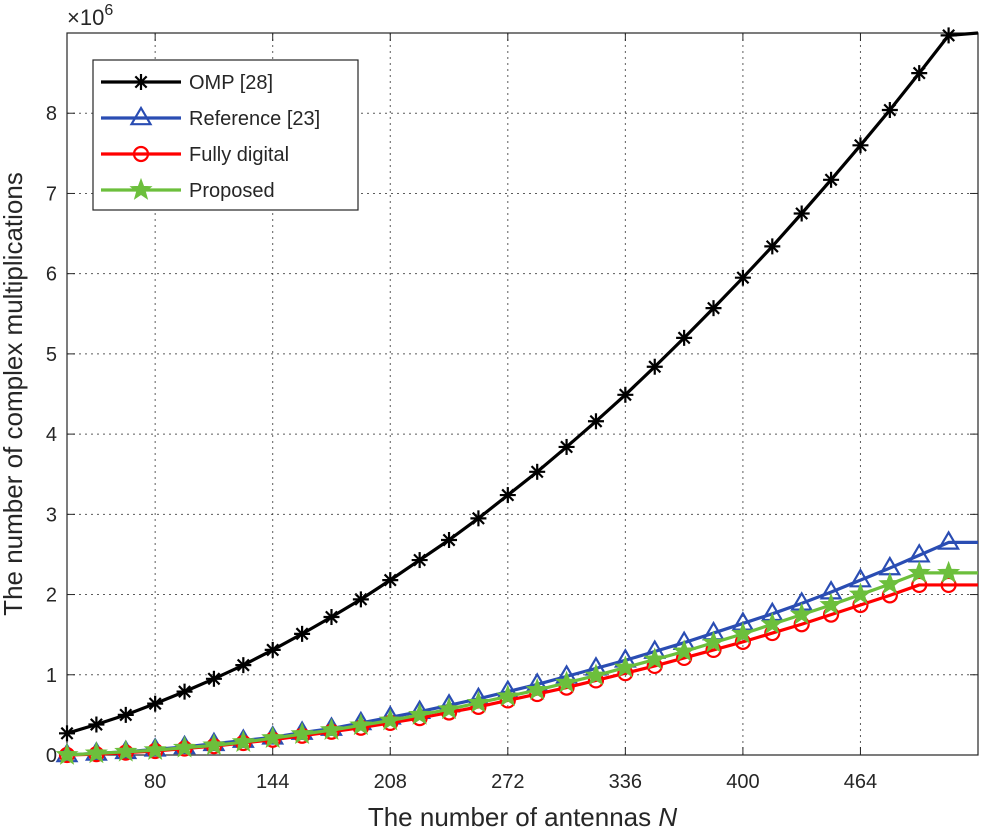 Image resolution: width=990 pixels, height=834 pixels. I want to click on legend-label: OMP [28], so click(231, 83).